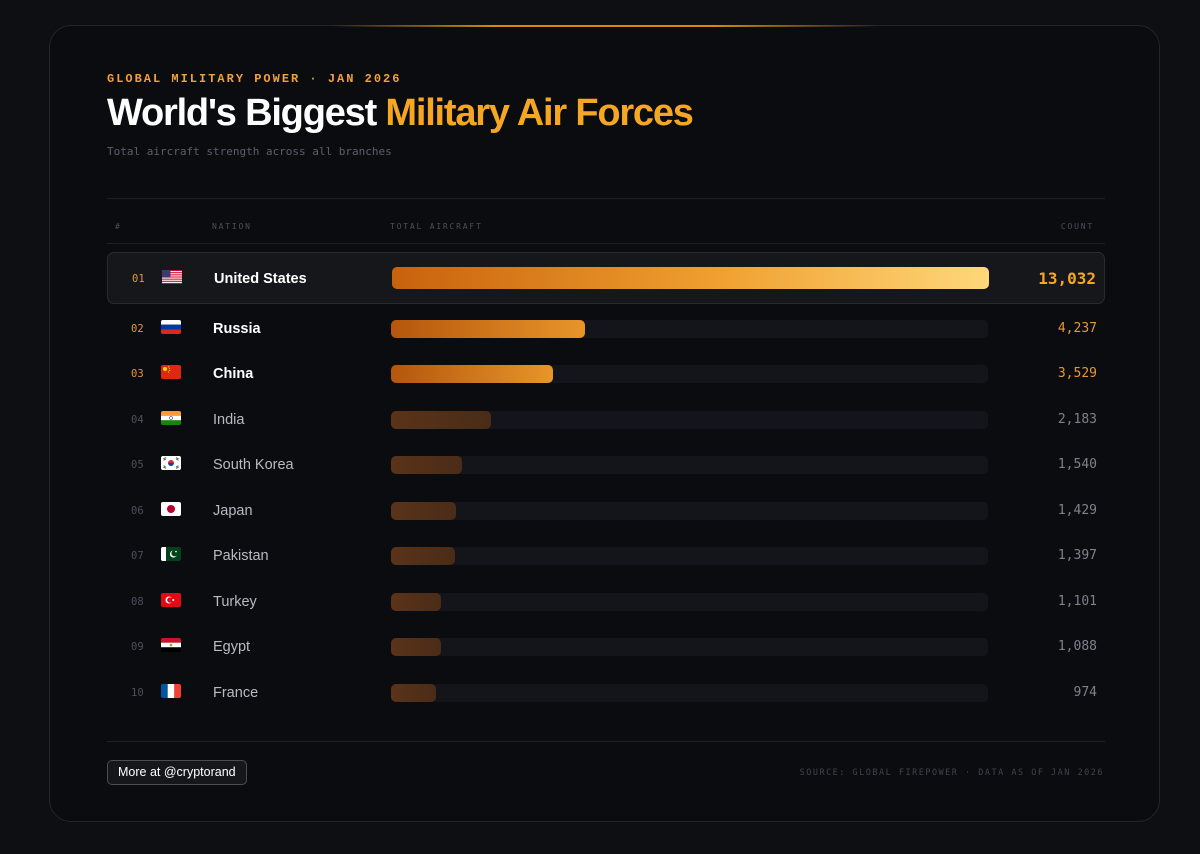 The image size is (1200, 854). I want to click on chart-row: 06 Japan 1,429, so click(606, 511).